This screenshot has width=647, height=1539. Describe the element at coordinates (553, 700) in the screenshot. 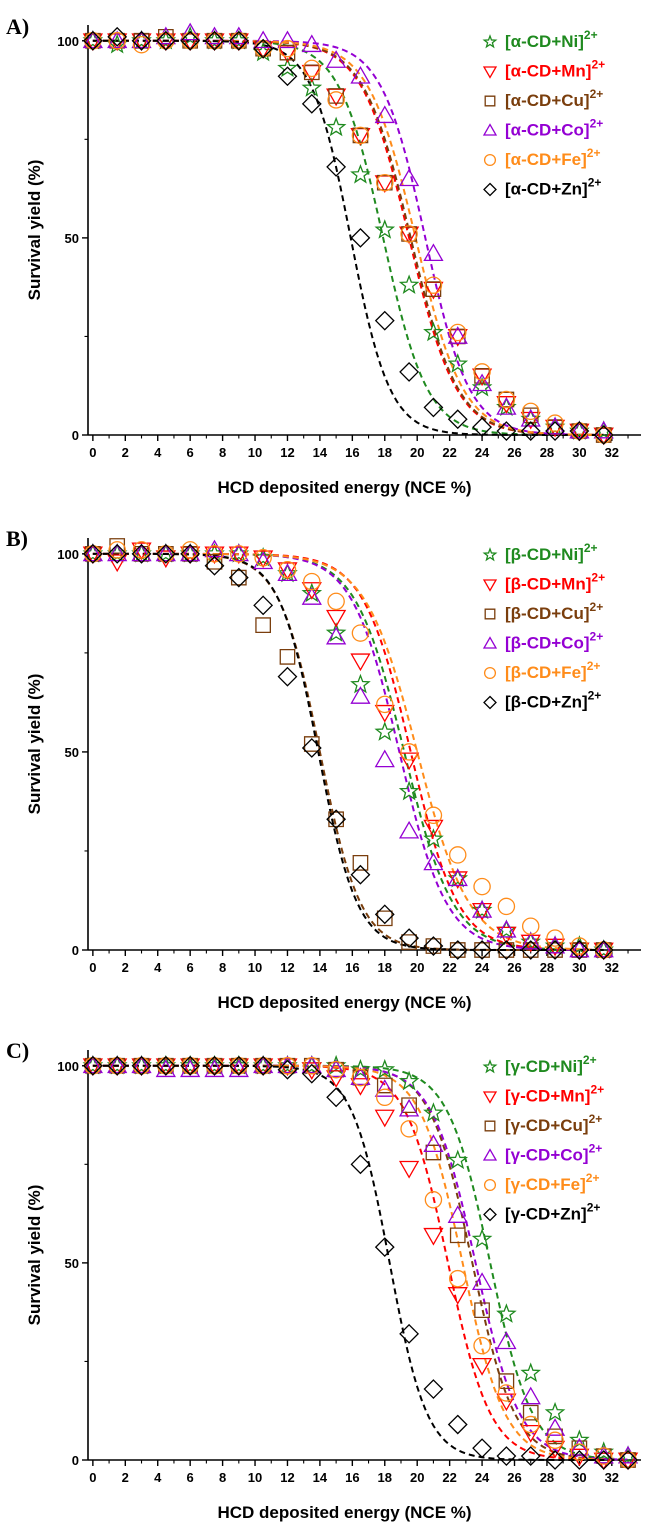

I see `legend-label-zn: [β-CD+Zn]2+` at that location.